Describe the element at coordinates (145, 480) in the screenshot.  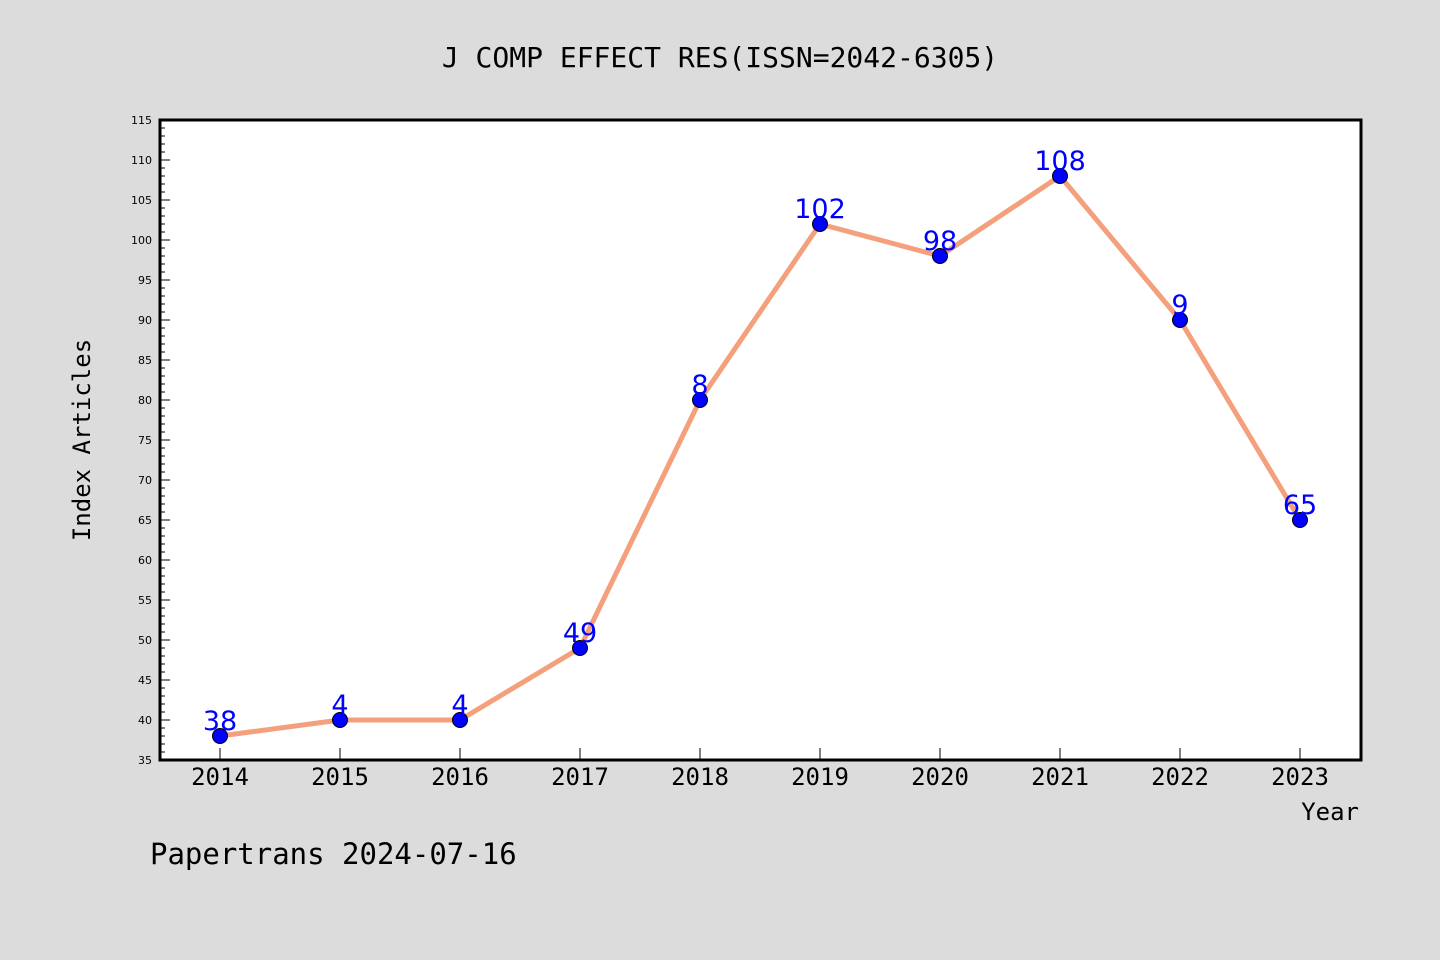
I see `y-tick-label: 70` at that location.